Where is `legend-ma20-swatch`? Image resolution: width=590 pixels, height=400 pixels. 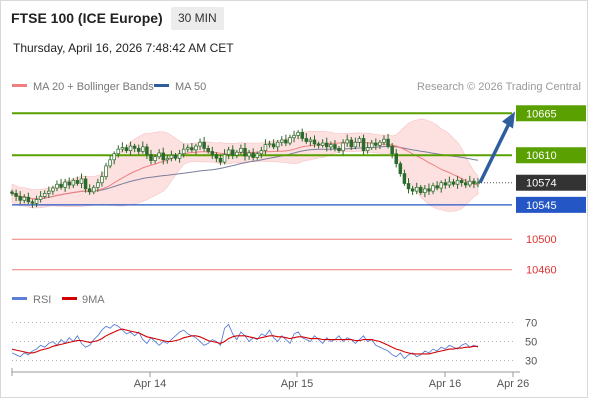
legend-ma20-swatch is located at coordinates (19, 85).